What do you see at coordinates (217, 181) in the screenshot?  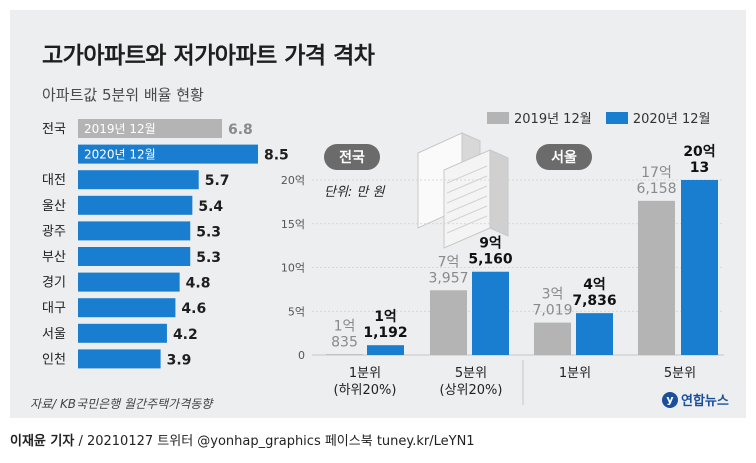 I see `bar-value-label: 5.7` at bounding box center [217, 181].